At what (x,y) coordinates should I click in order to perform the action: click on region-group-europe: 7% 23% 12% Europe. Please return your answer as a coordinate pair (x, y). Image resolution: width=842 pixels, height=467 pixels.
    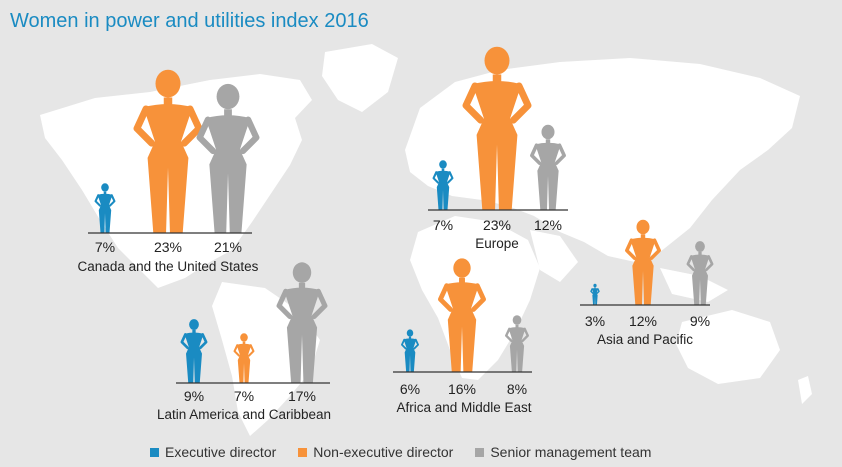
    Looking at the image, I should click on (498, 148).